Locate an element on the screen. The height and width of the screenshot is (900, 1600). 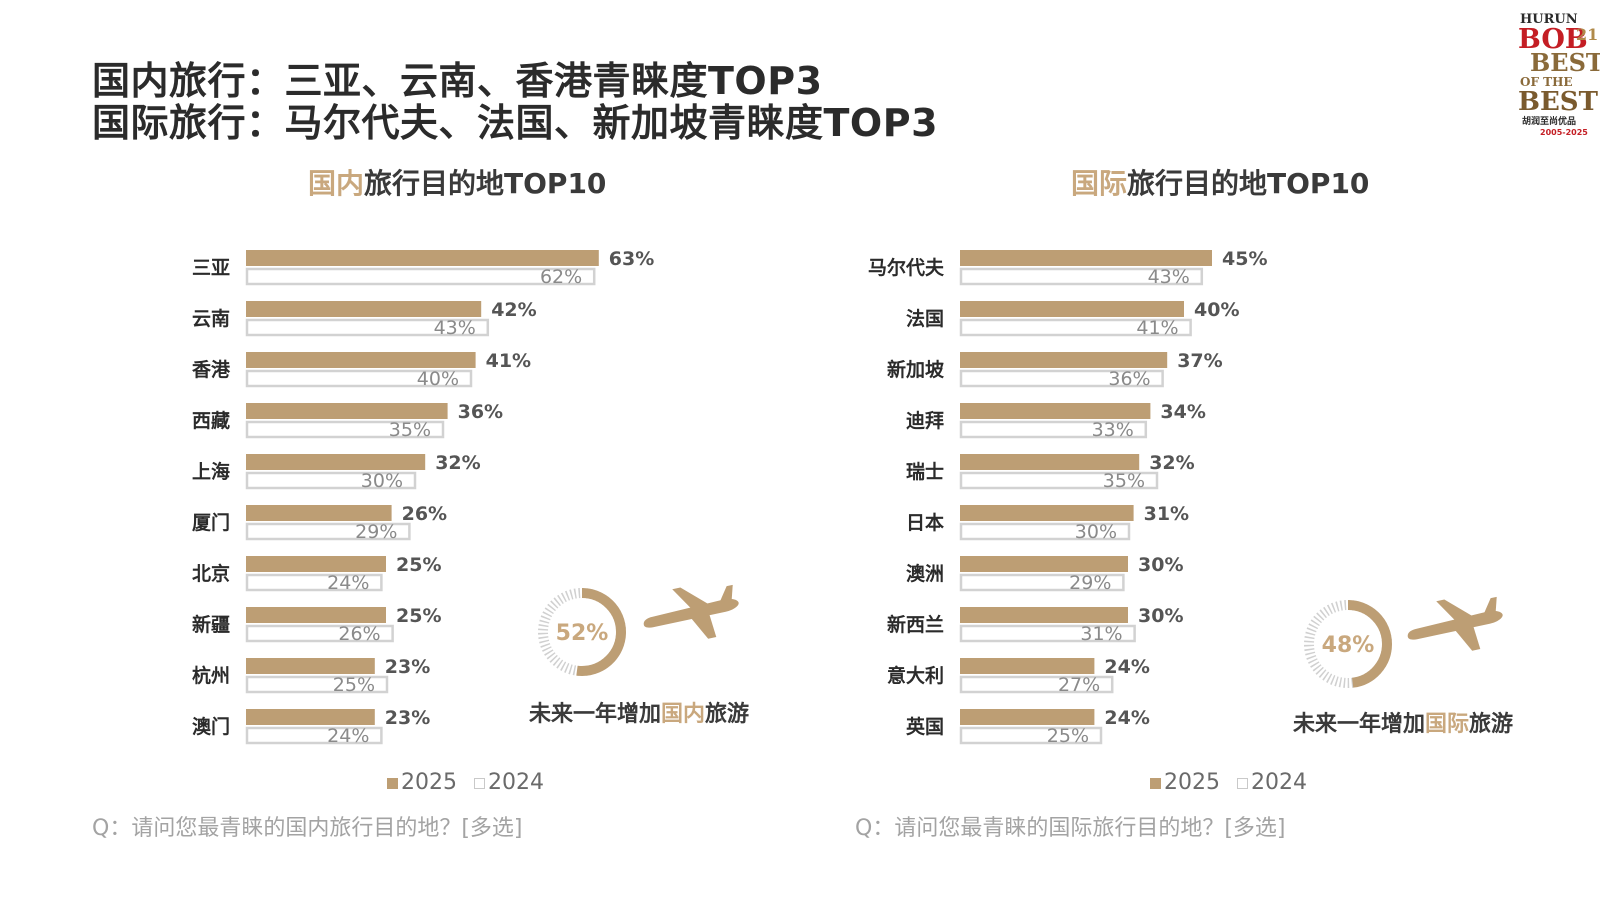
airplane-icon is located at coordinates (691, 611).